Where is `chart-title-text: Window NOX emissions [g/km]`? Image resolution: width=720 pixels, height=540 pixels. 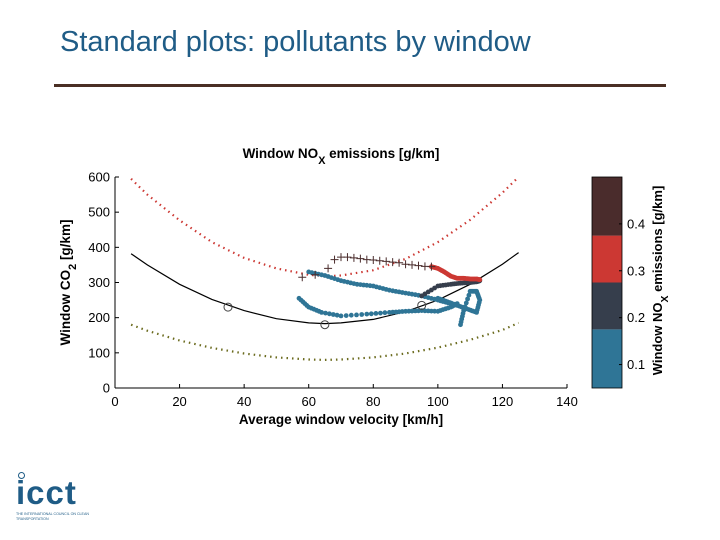
chart-title-text: Window NOX emissions [g/km] is located at coordinates (341, 156).